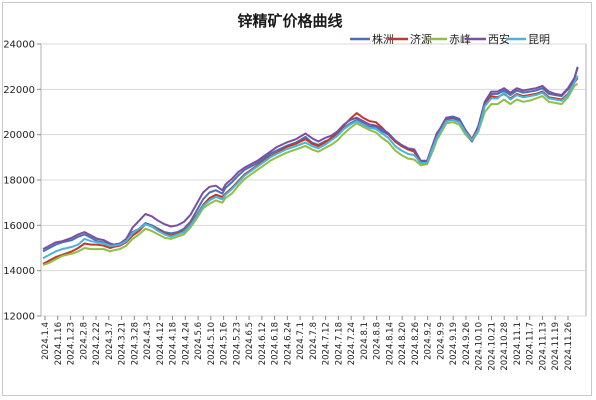 The image size is (596, 400). What do you see at coordinates (556, 346) in the screenshot?
I see `x-tick-label: 2024.11.19` at bounding box center [556, 346].